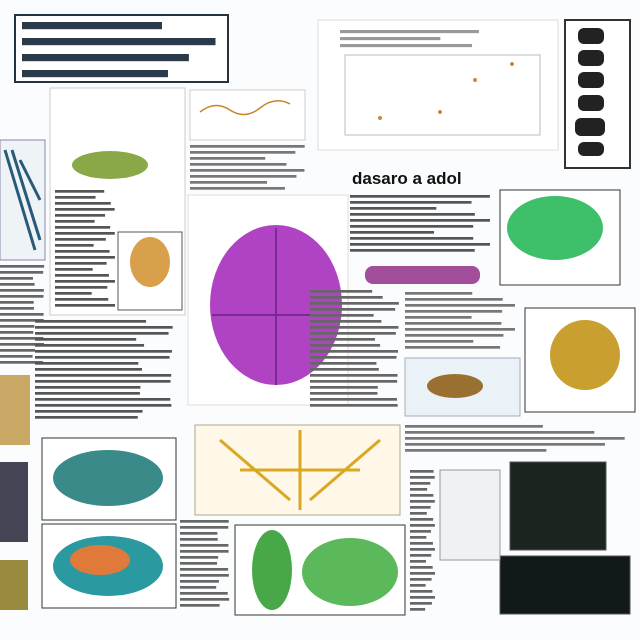 The height and width of the screenshot is (640, 640). Describe the element at coordinates (470, 515) in the screenshot. I see `image-panel` at that location.